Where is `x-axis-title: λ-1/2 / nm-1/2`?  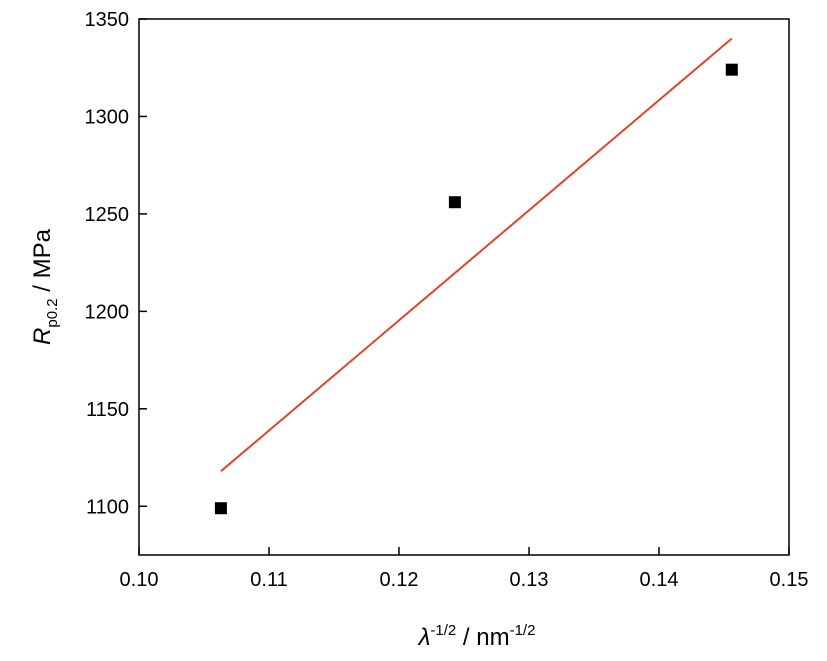 x-axis-title: λ-1/2 / nm-1/2 is located at coordinates (476, 636).